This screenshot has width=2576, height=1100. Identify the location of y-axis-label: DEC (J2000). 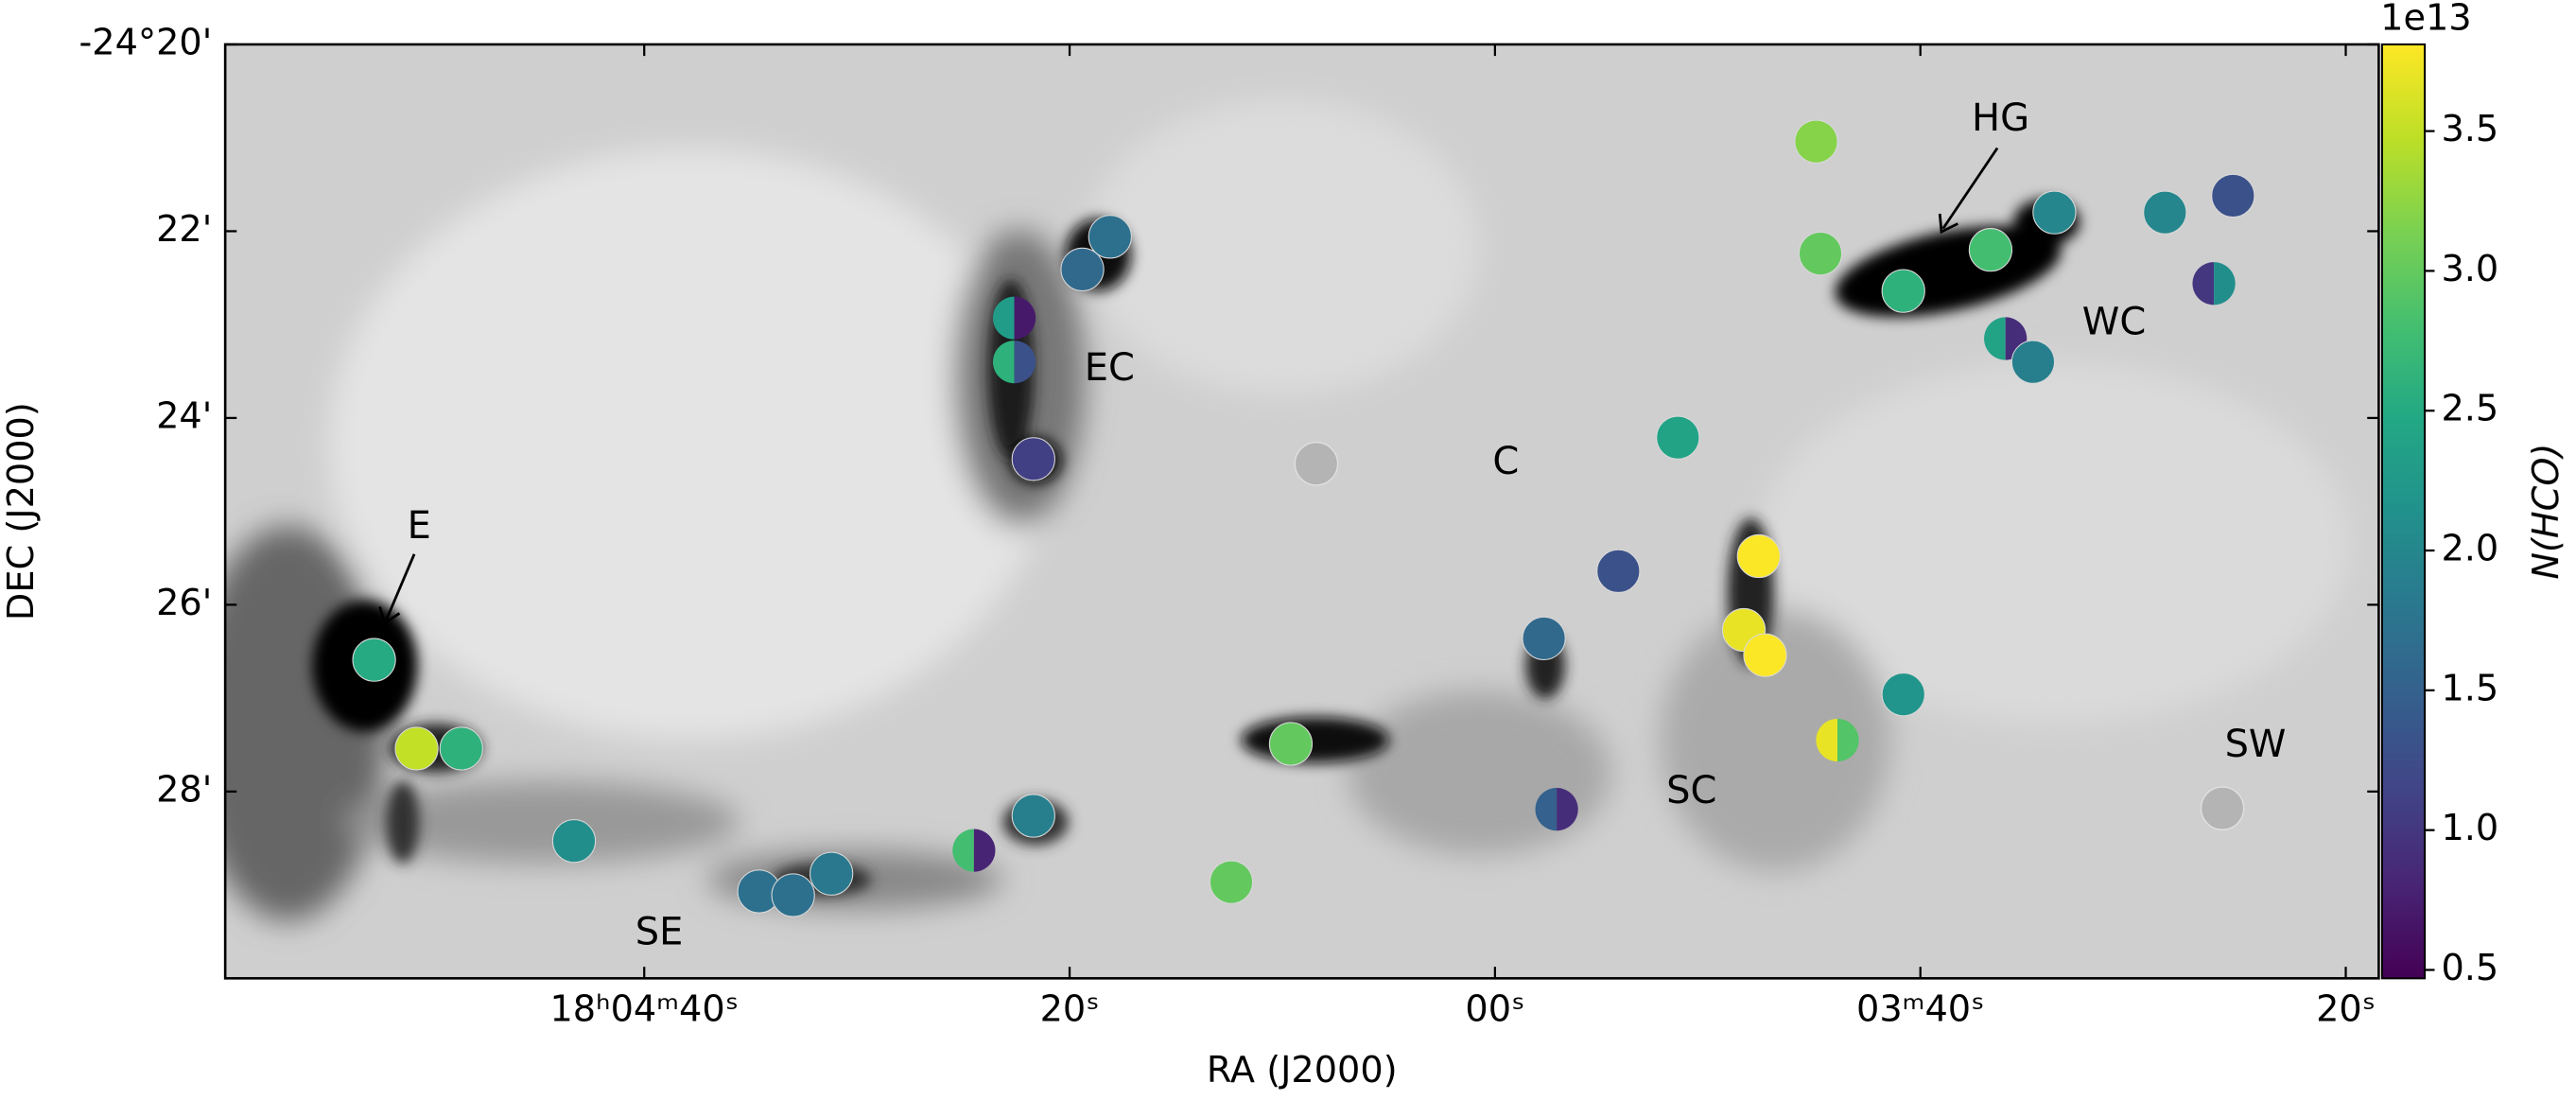
(22, 511).